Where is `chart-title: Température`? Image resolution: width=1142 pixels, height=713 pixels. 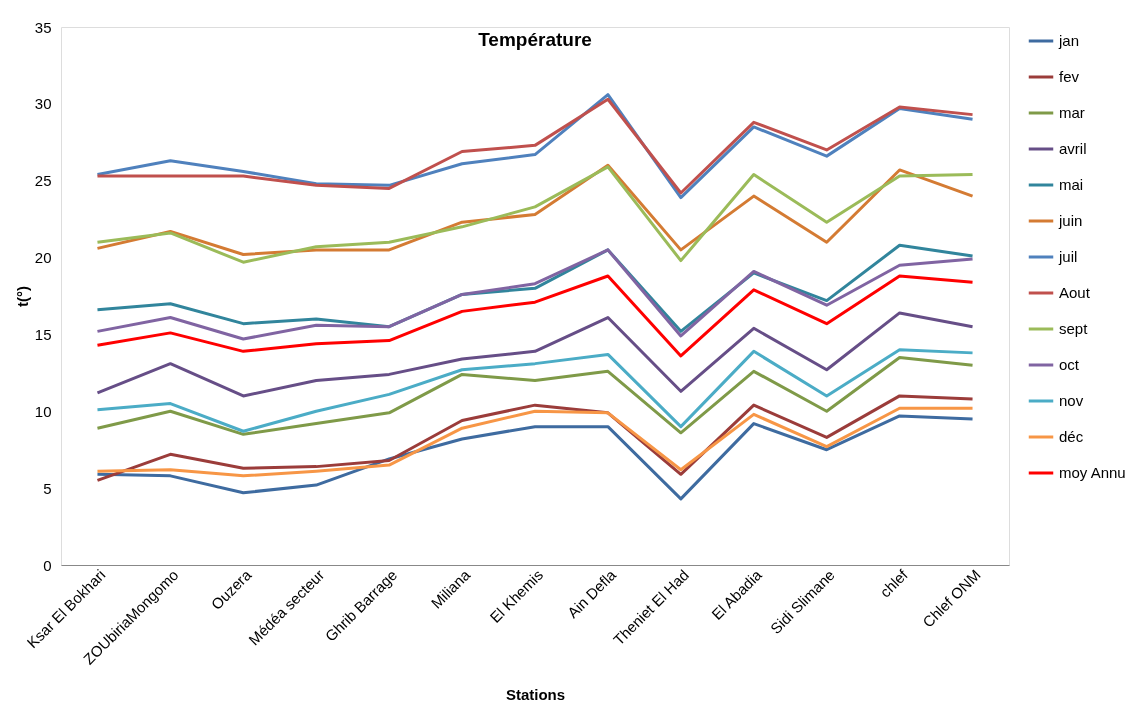
chart-title: Température is located at coordinates (535, 39).